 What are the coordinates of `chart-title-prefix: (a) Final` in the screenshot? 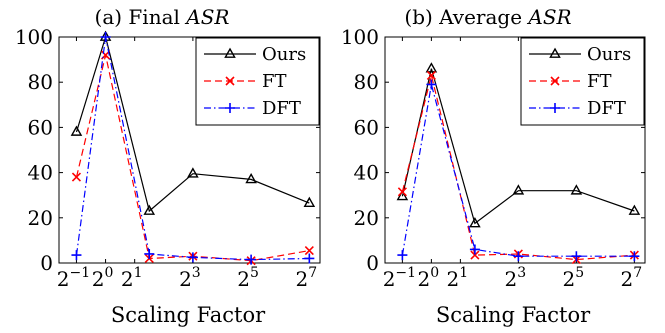 It's located at (141, 17).